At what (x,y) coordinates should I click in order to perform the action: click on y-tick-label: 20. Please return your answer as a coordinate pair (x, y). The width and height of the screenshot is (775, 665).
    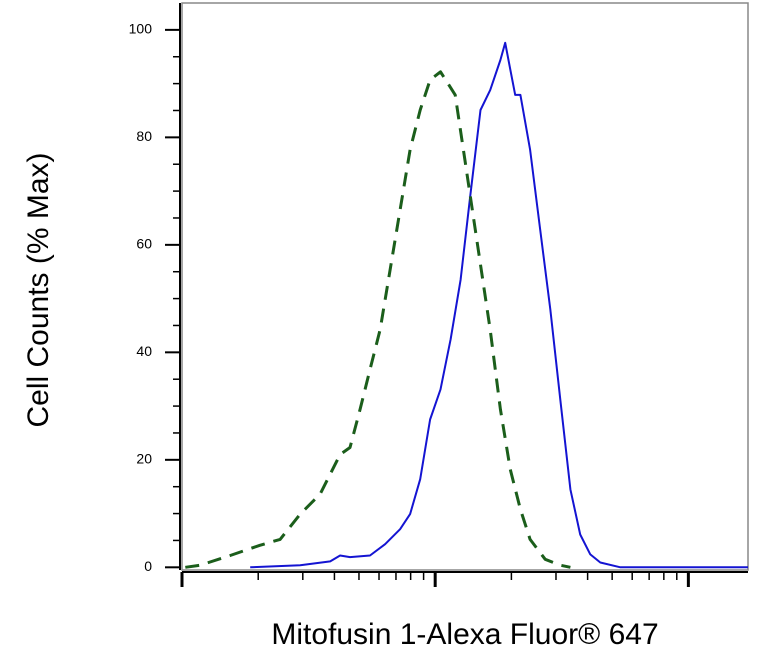
    Looking at the image, I should click on (144, 459).